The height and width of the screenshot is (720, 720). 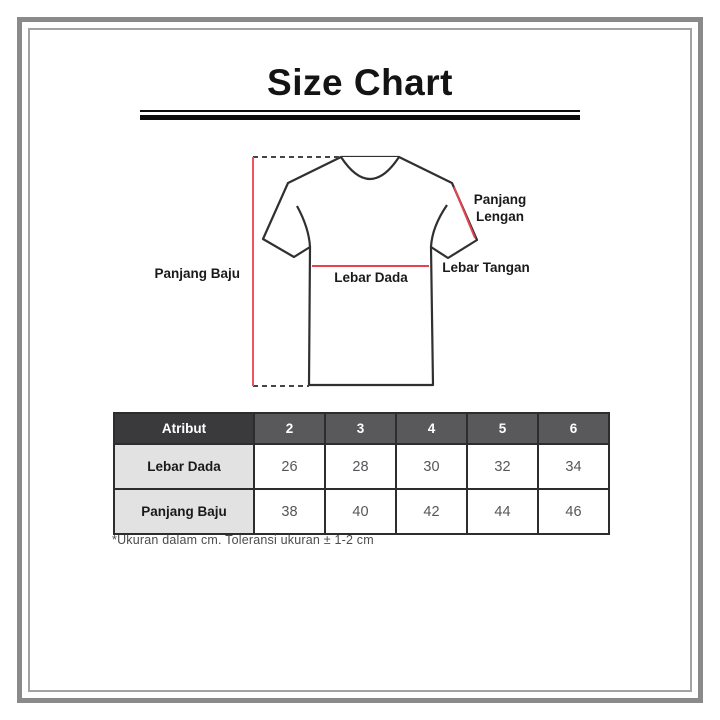 I want to click on right-armhole-seam, so click(x=438, y=226).